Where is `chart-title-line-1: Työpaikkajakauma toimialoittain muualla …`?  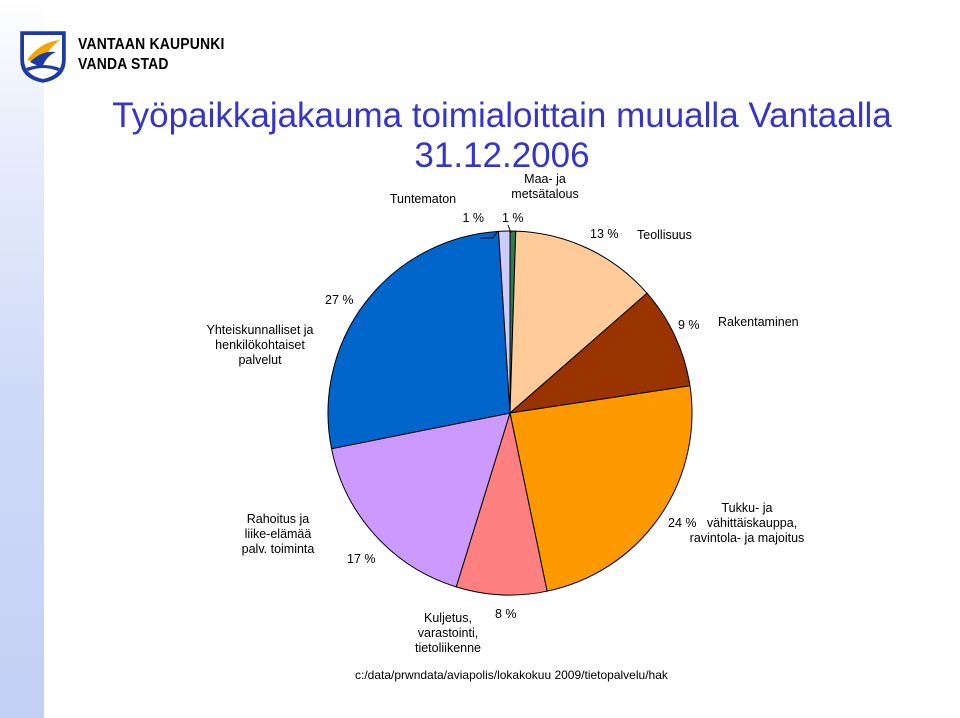
chart-title-line-1: Työpaikkajakauma toimialoittain muualla … is located at coordinates (502, 115).